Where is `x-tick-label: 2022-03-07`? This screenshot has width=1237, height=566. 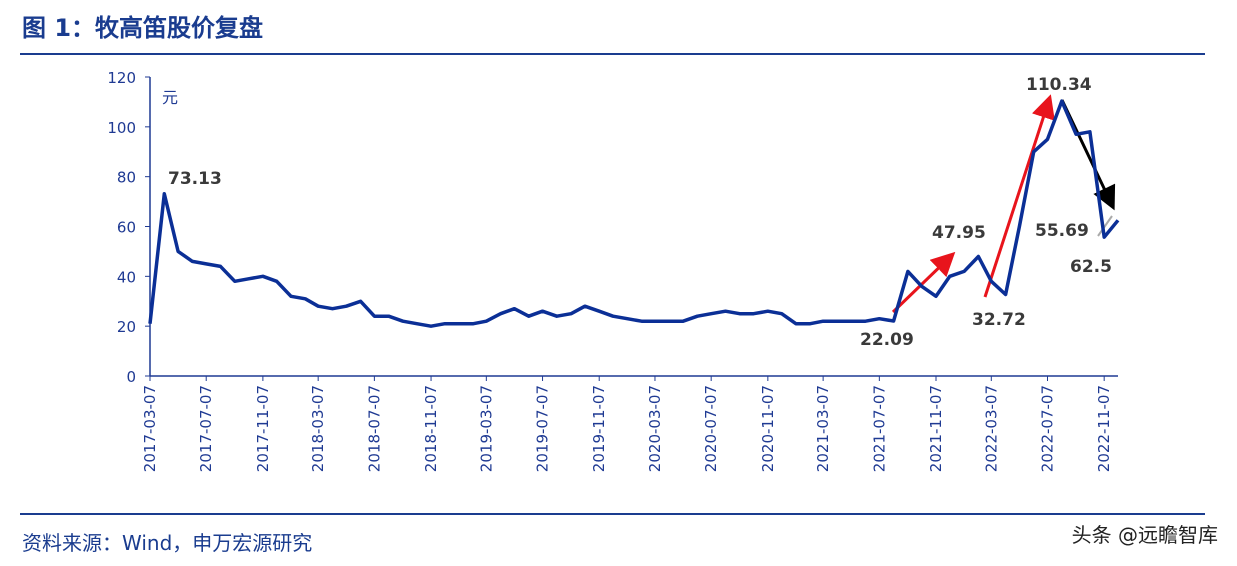 x-tick-label: 2022-03-07 is located at coordinates (991, 428).